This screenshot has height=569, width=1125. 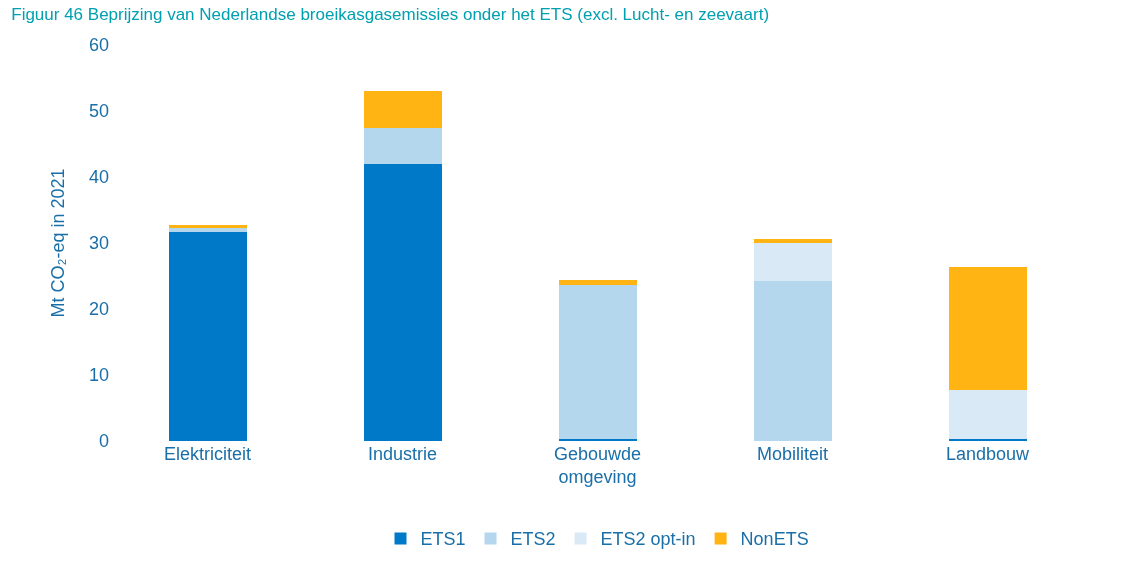 I want to click on x-tick-label: Industrie, so click(x=402, y=454).